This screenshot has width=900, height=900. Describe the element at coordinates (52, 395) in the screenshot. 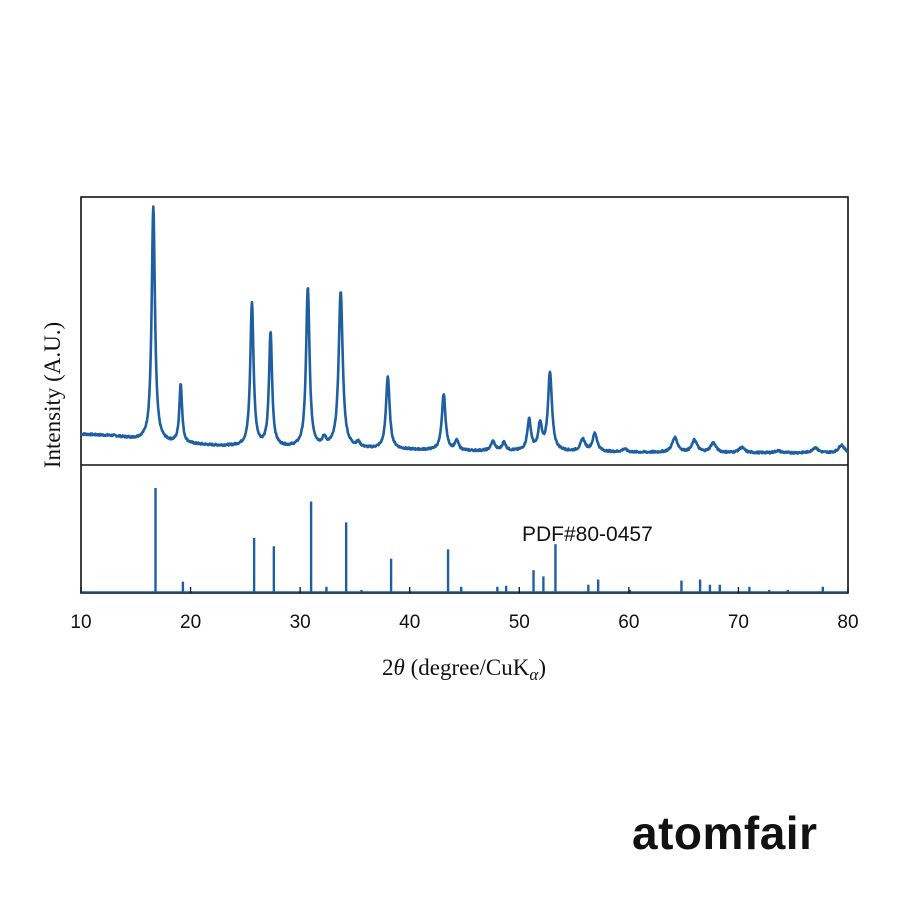

I see `y-axis-title: Intensity (A.U.)` at that location.